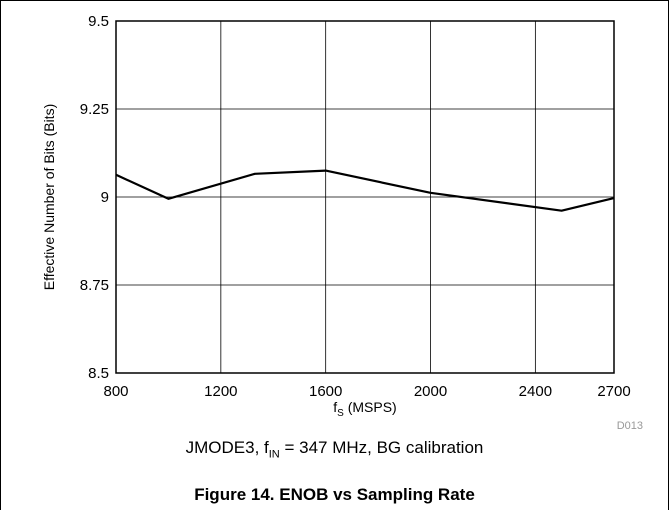 Image resolution: width=669 pixels, height=511 pixels. Describe the element at coordinates (94, 197) in the screenshot. I see `y-tick-labels: 8.5 8.75 9 9.25 9.5` at that location.